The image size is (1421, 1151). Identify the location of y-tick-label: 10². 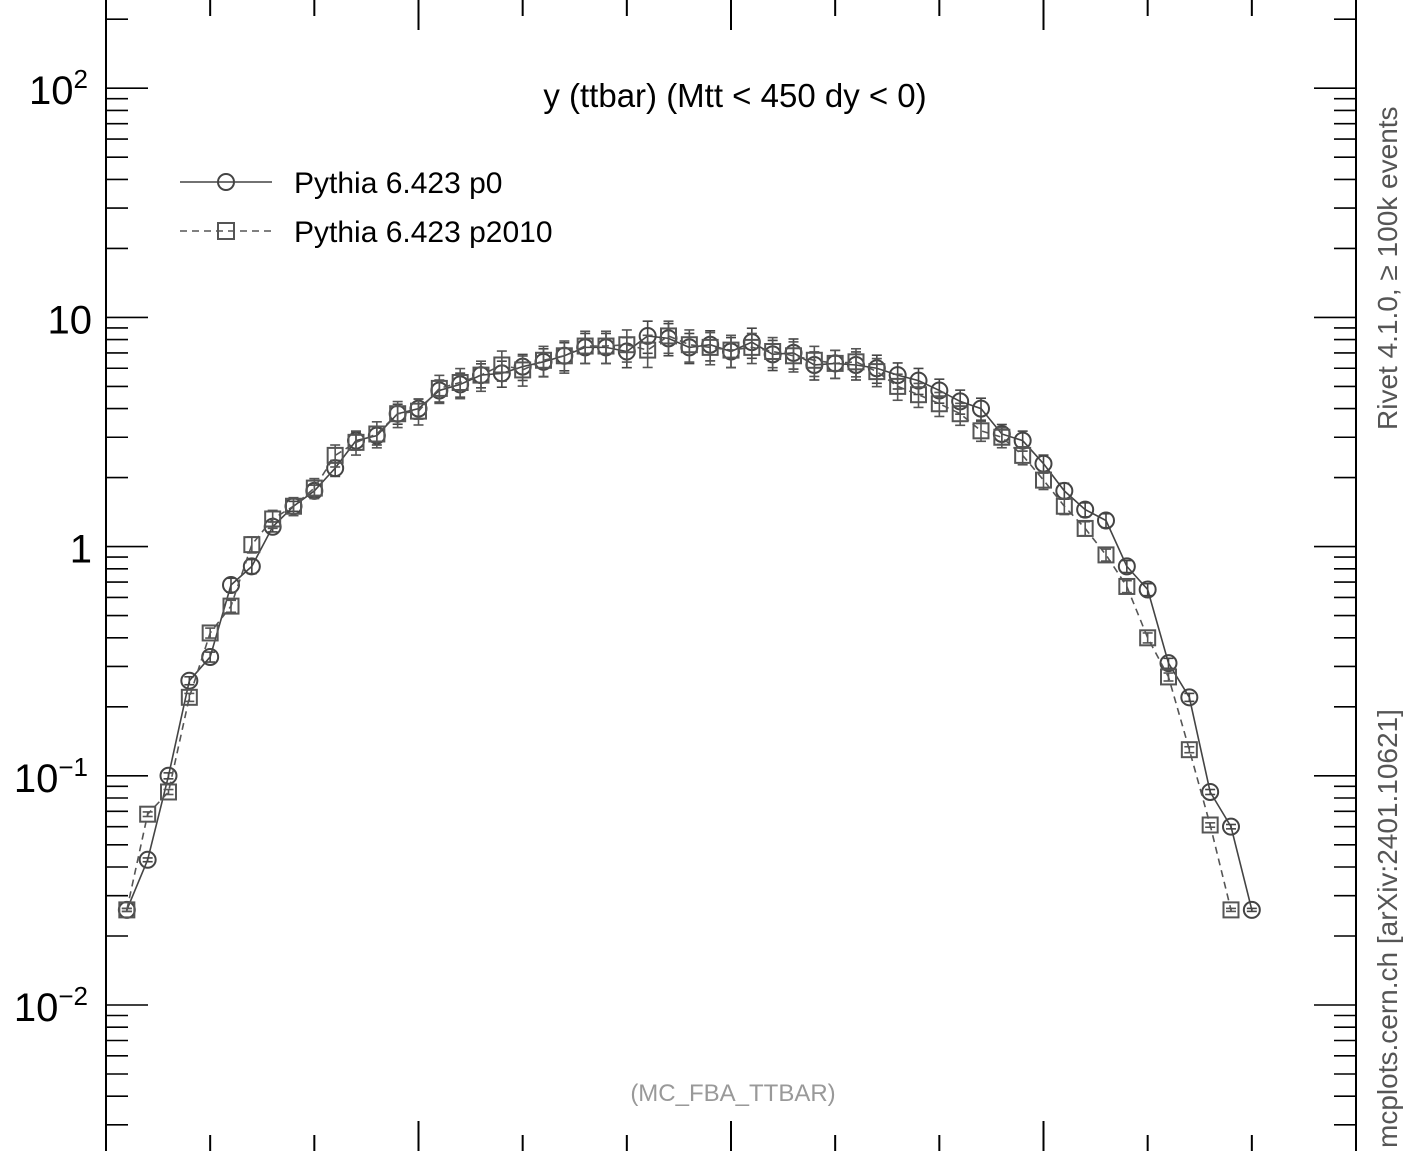
(58, 88).